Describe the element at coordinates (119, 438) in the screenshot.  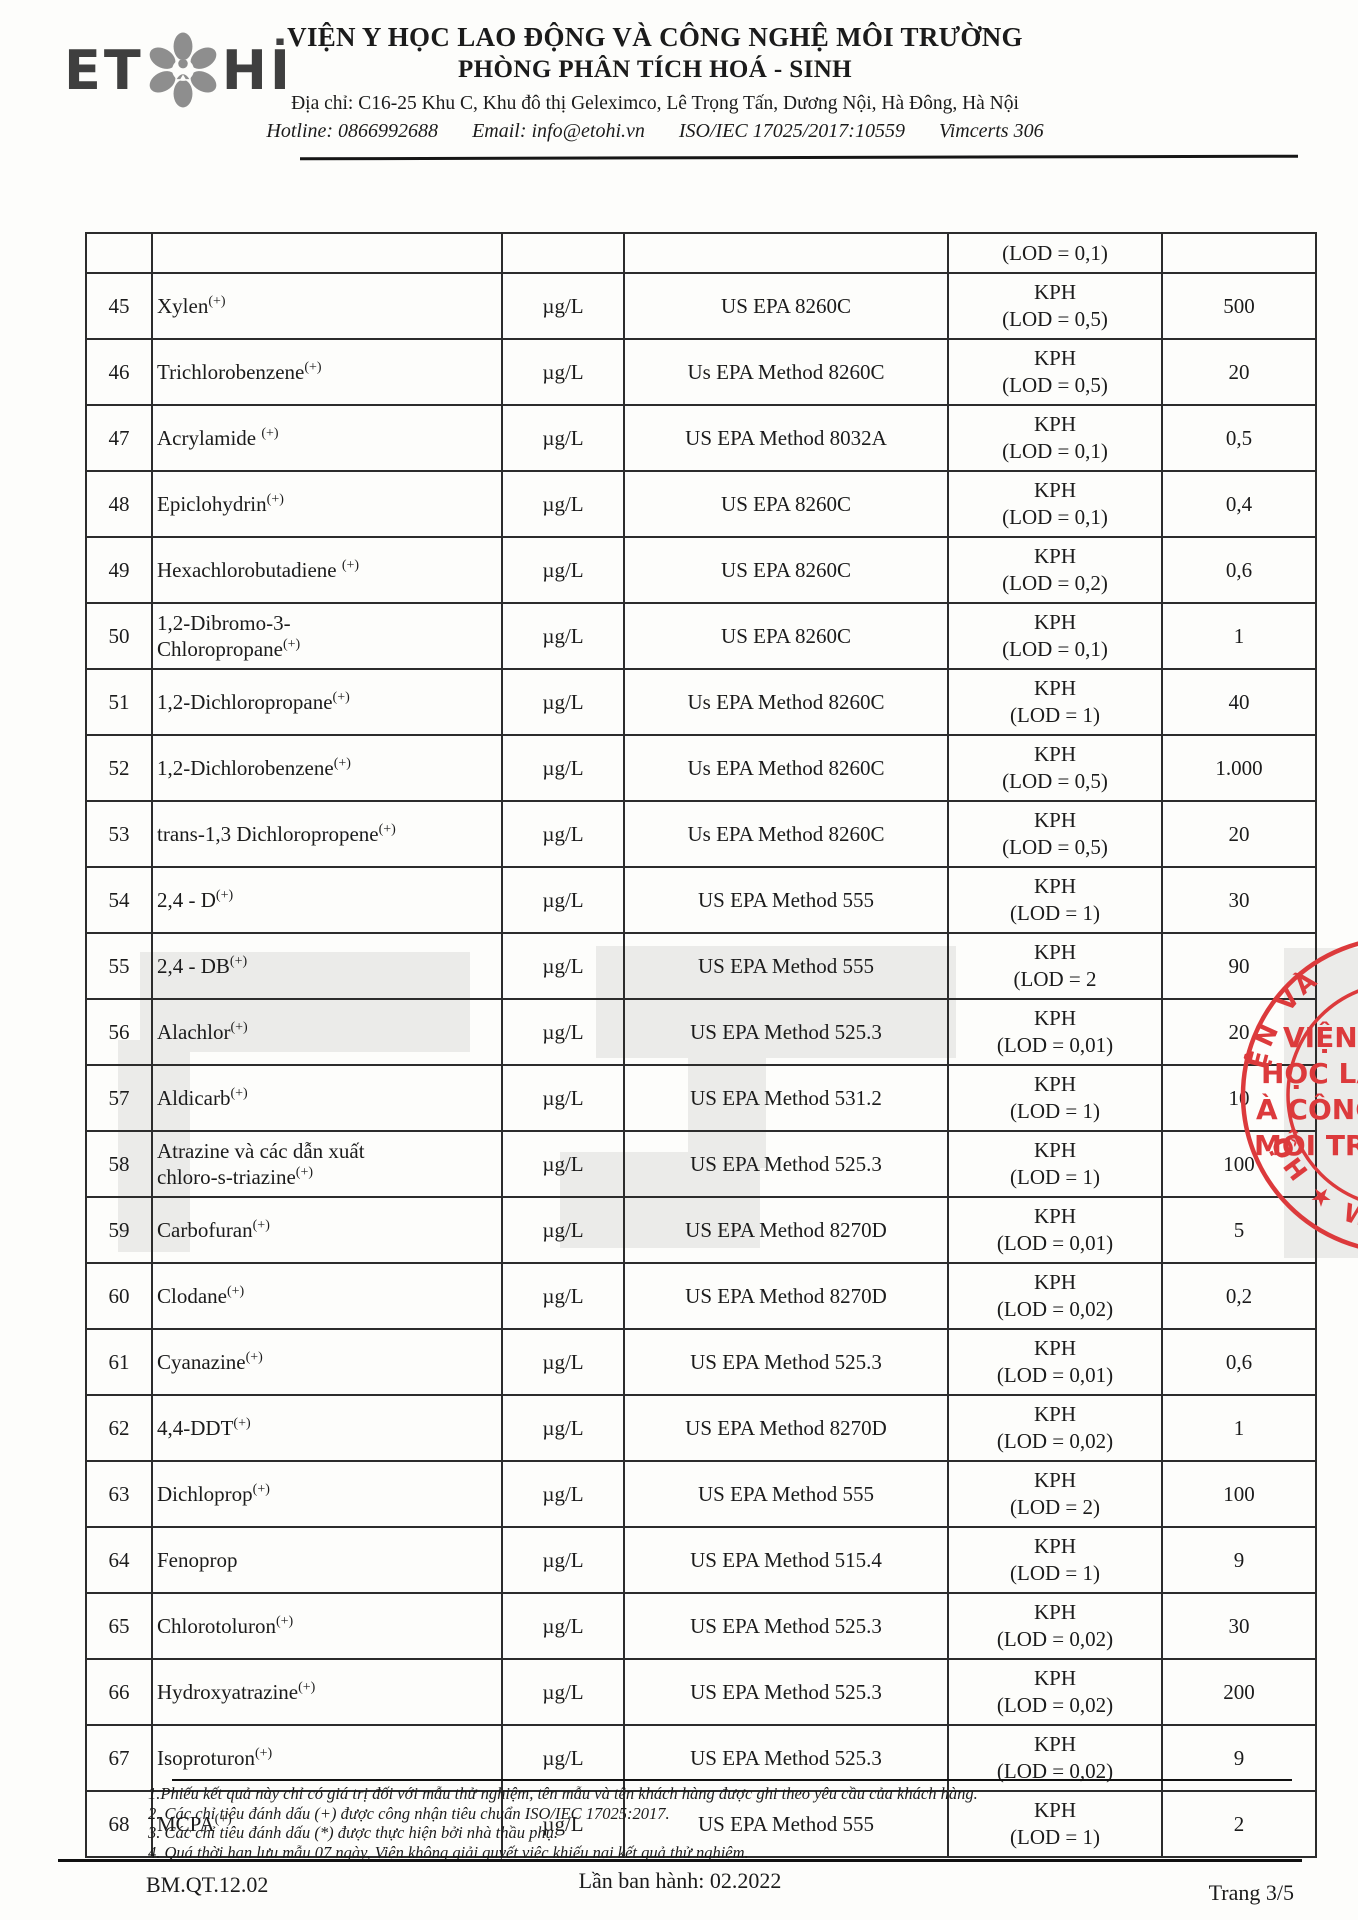
I see `cell-stt: 47` at that location.